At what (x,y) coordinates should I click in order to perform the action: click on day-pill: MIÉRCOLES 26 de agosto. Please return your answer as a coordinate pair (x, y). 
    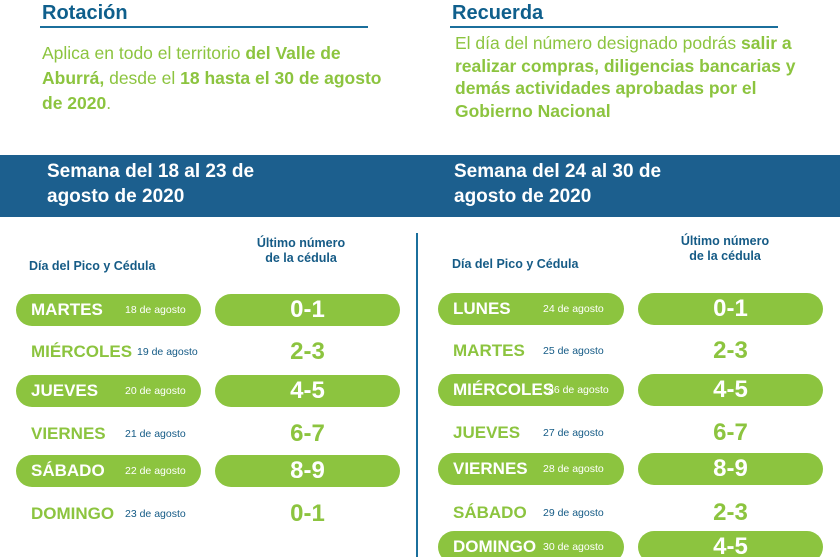
    Looking at the image, I should click on (531, 390).